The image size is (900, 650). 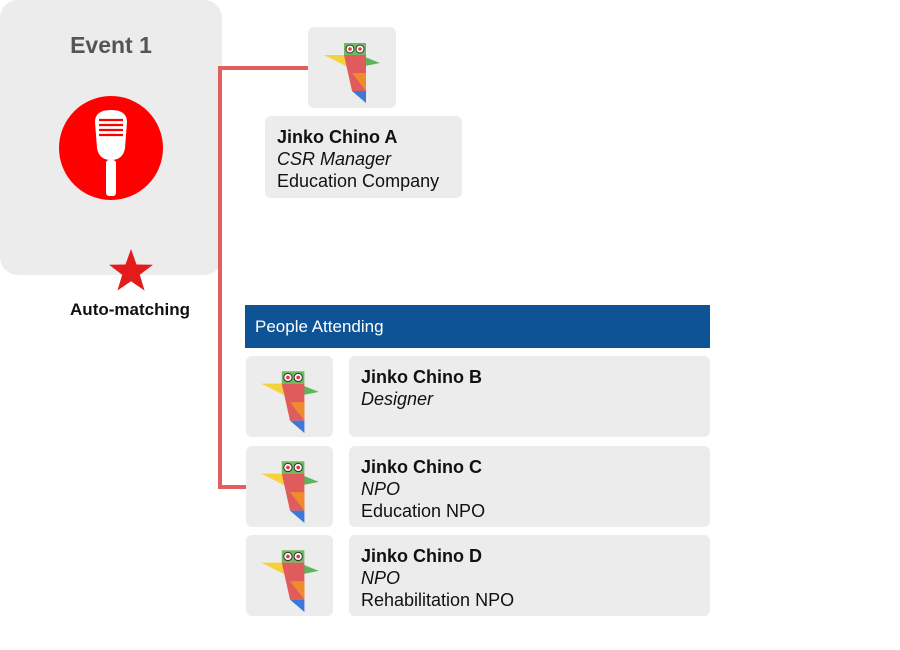 I want to click on person-org: Education NPO, so click(x=423, y=511).